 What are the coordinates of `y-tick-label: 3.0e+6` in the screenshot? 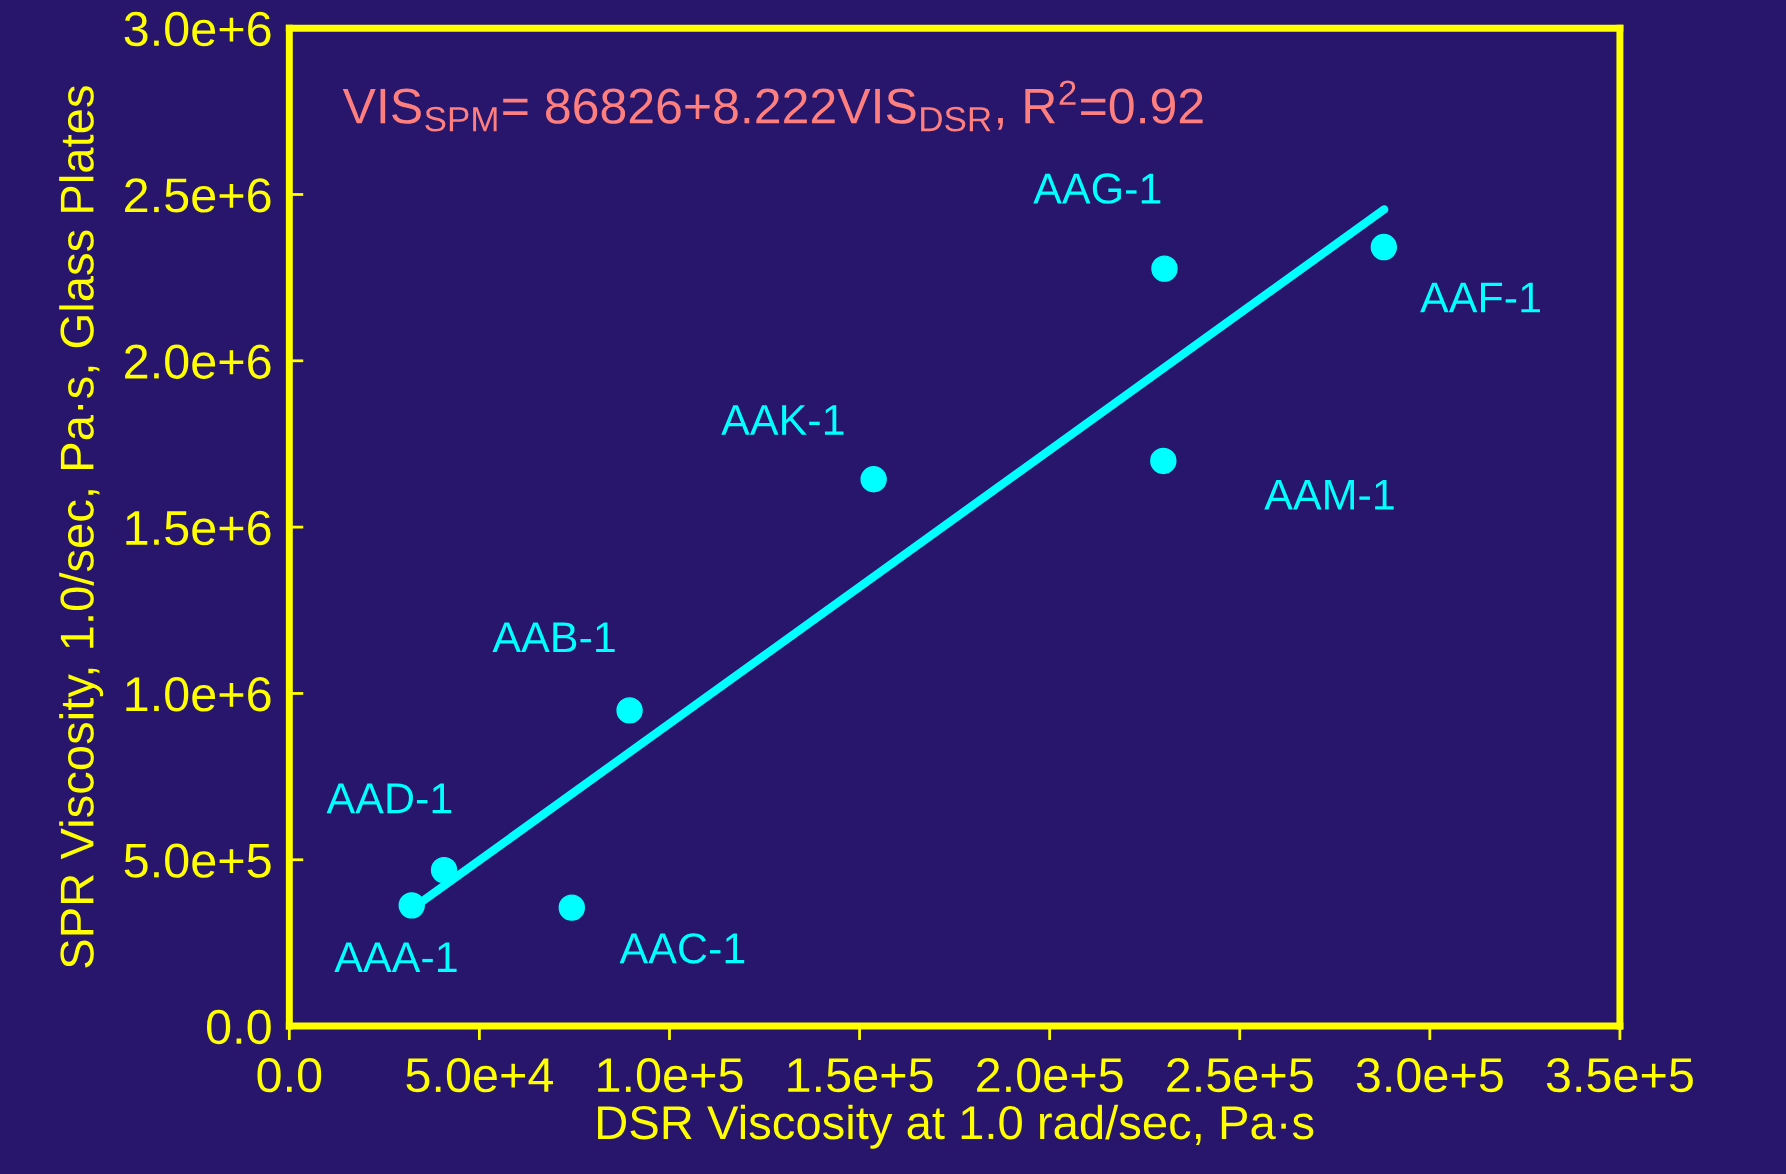 It's located at (197, 29).